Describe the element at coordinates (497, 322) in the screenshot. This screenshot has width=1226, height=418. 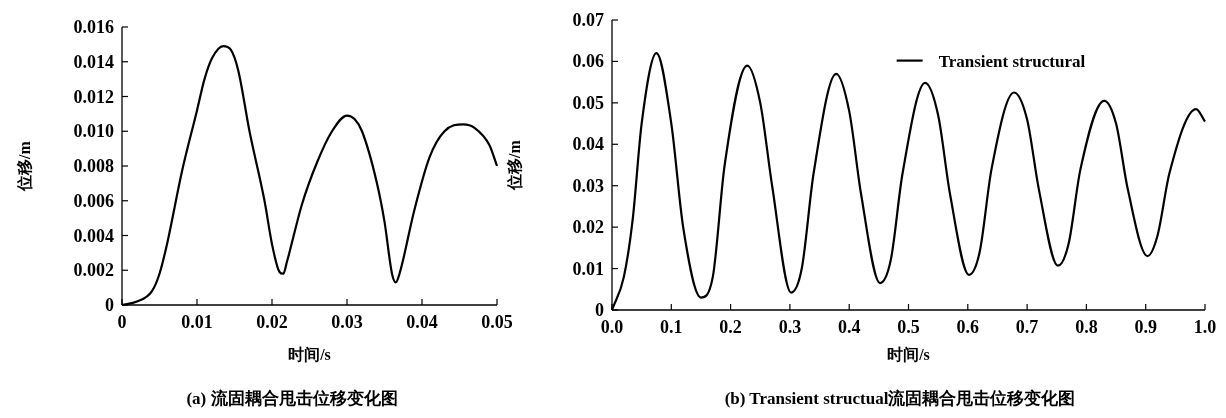
I see `x-tick-label: 0.05` at that location.